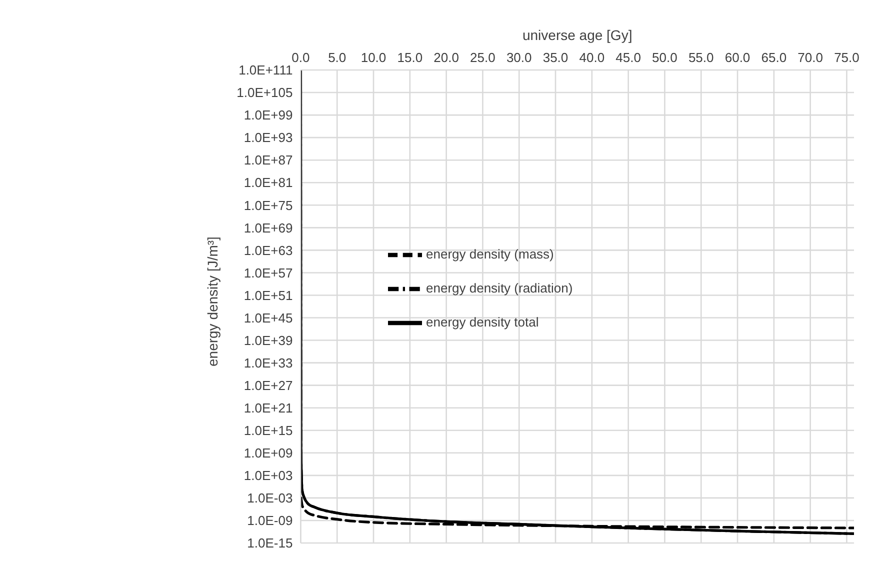  What do you see at coordinates (268, 362) in the screenshot?
I see `y-tick-label: 1.0E+33` at bounding box center [268, 362].